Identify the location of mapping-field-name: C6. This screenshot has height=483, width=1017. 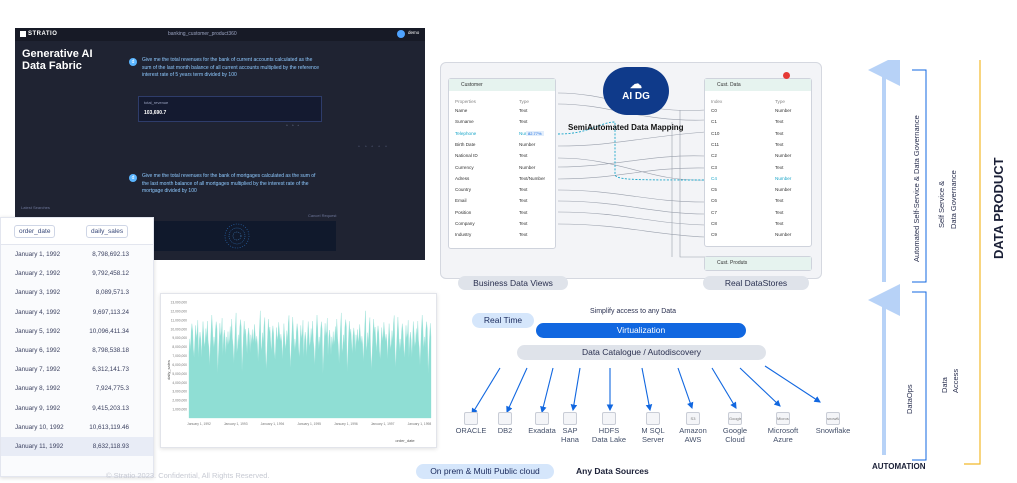
(714, 201).